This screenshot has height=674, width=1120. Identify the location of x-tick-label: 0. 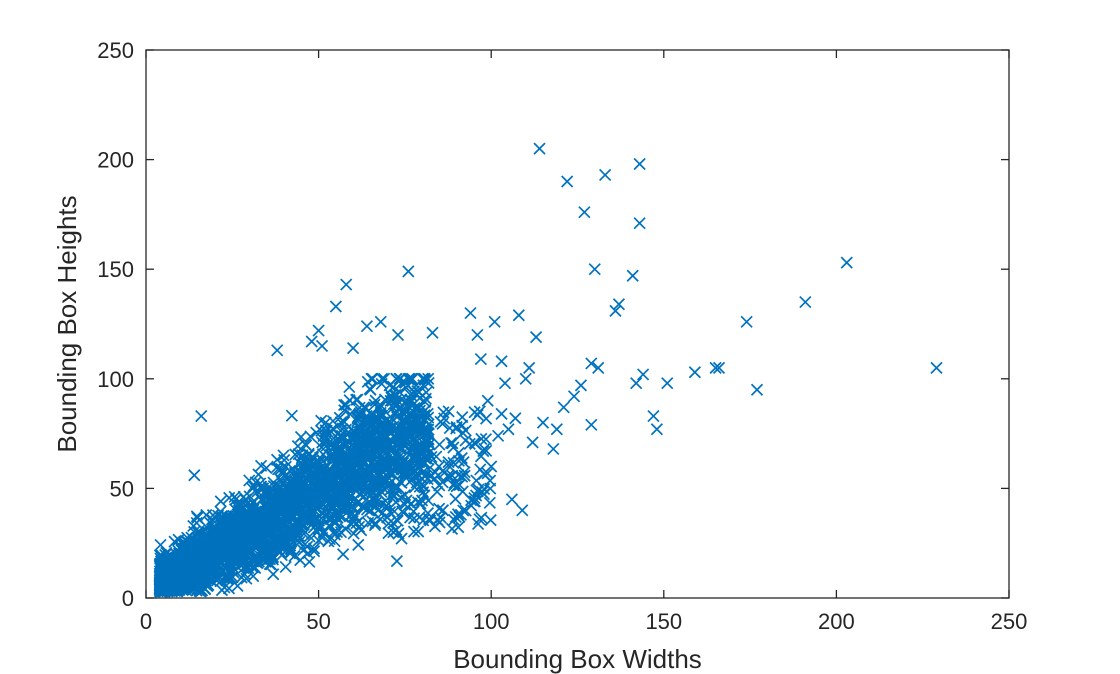
(146, 621).